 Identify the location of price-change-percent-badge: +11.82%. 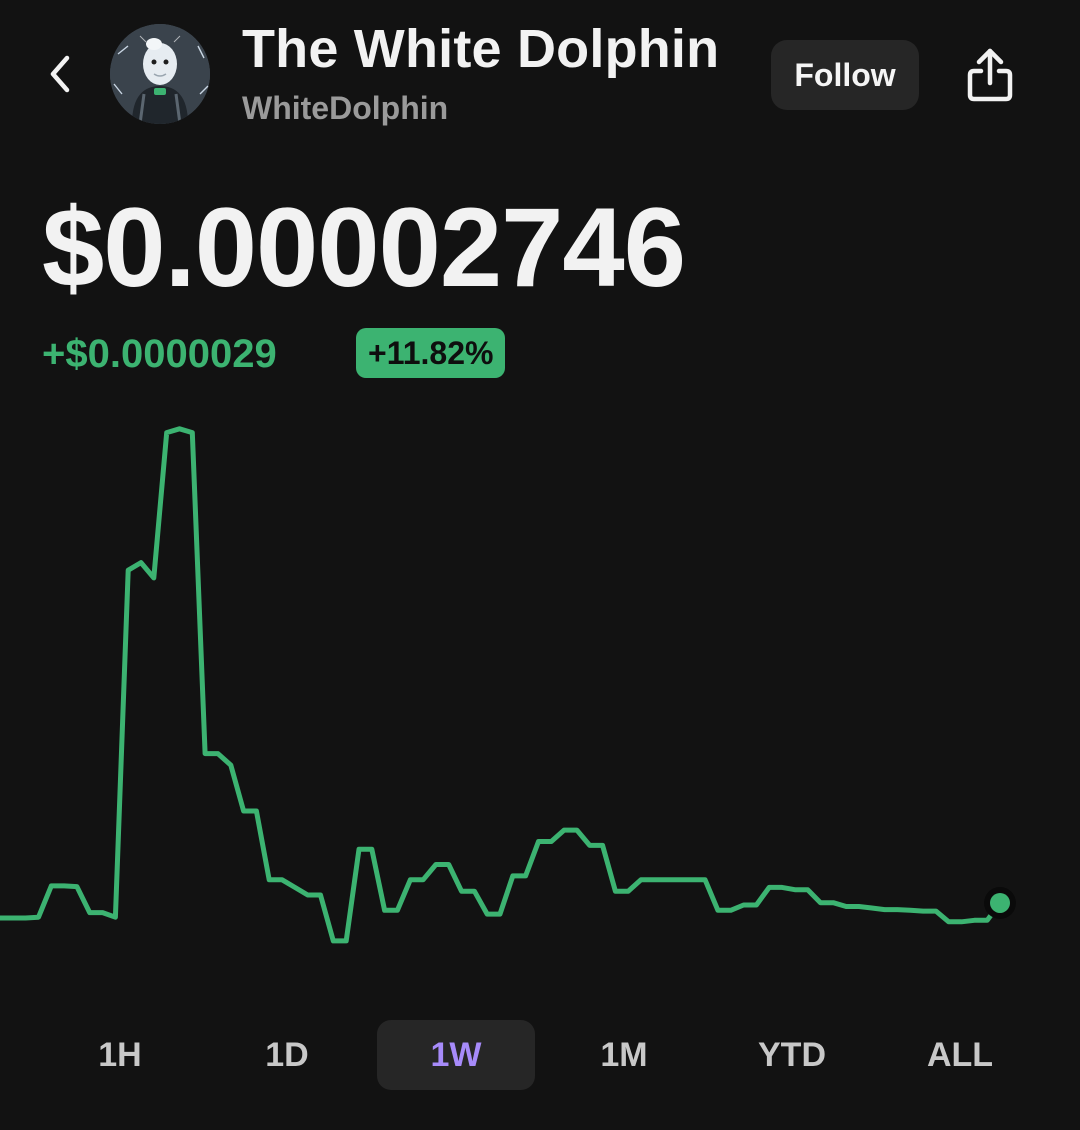
(431, 353).